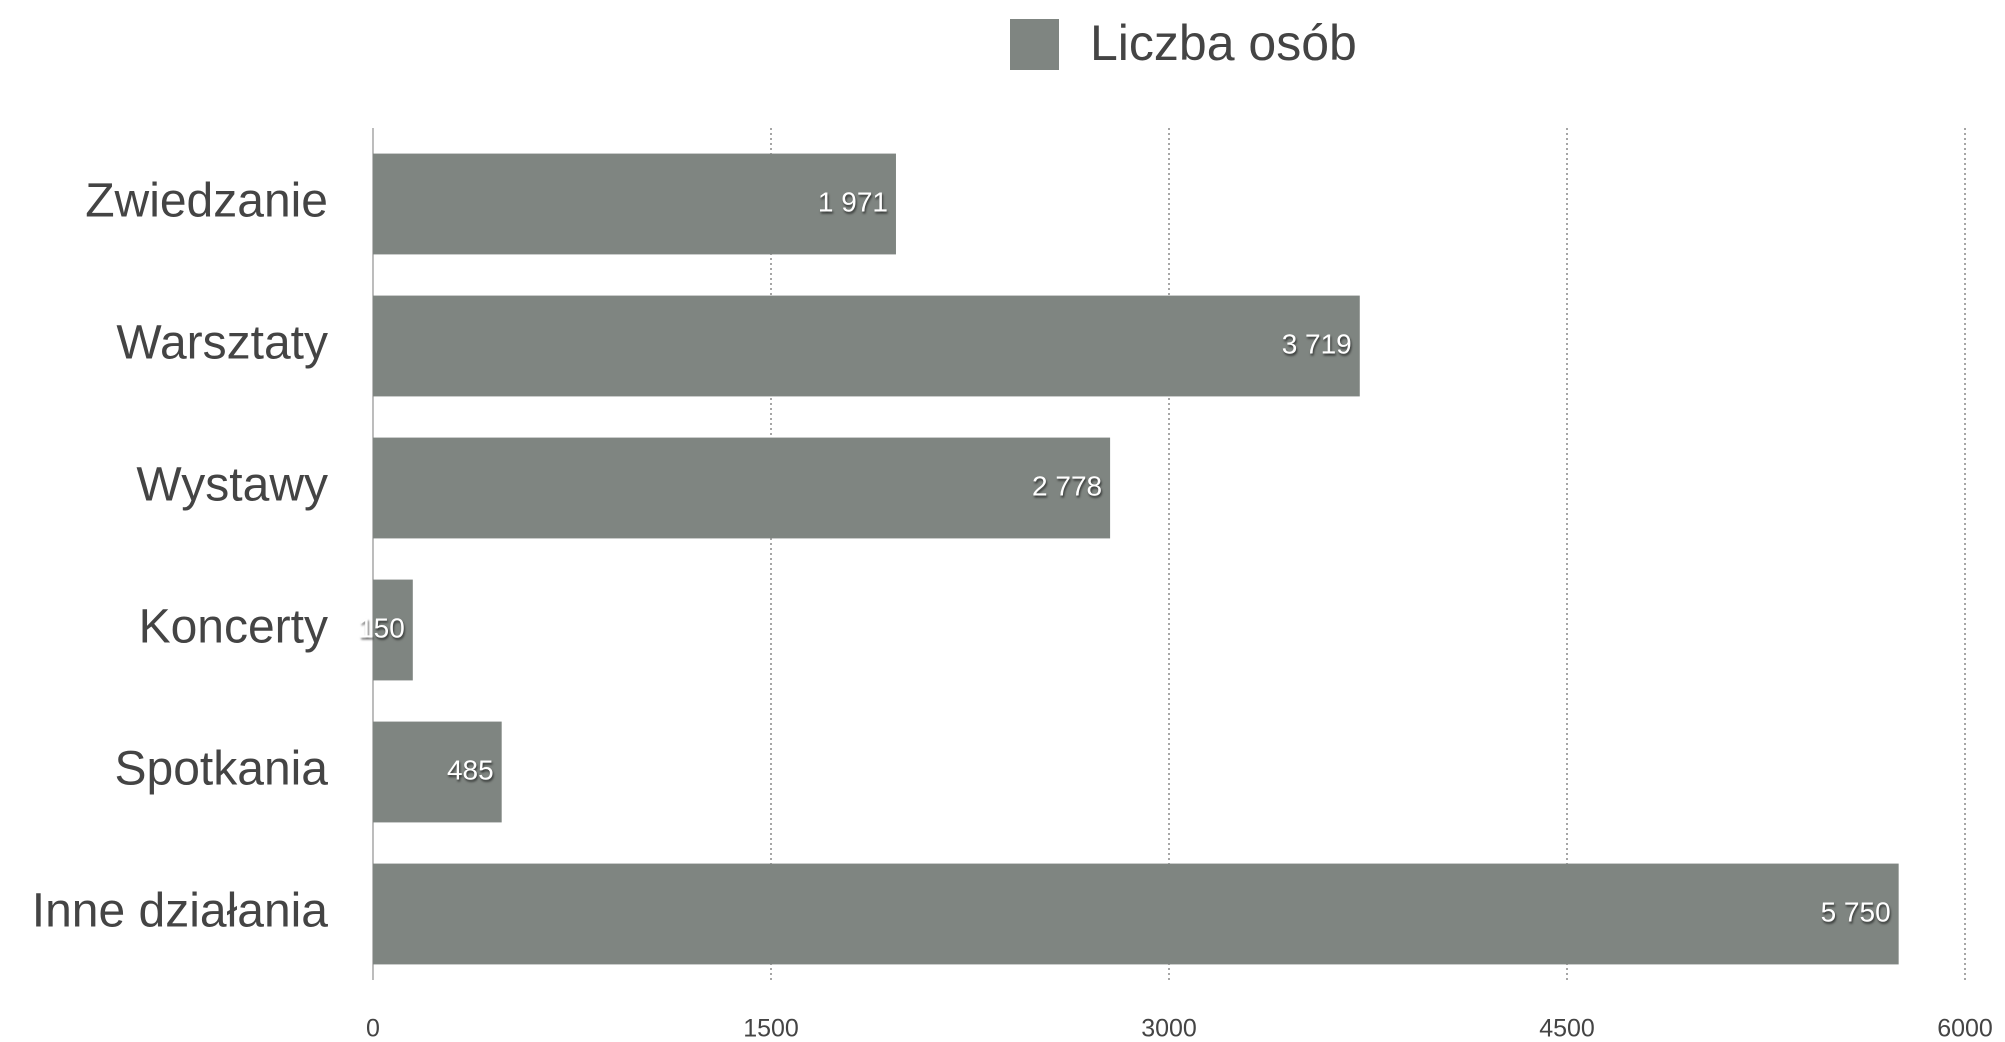 The image size is (2005, 1042). What do you see at coordinates (1317, 343) in the screenshot?
I see `value-label: 3 719` at bounding box center [1317, 343].